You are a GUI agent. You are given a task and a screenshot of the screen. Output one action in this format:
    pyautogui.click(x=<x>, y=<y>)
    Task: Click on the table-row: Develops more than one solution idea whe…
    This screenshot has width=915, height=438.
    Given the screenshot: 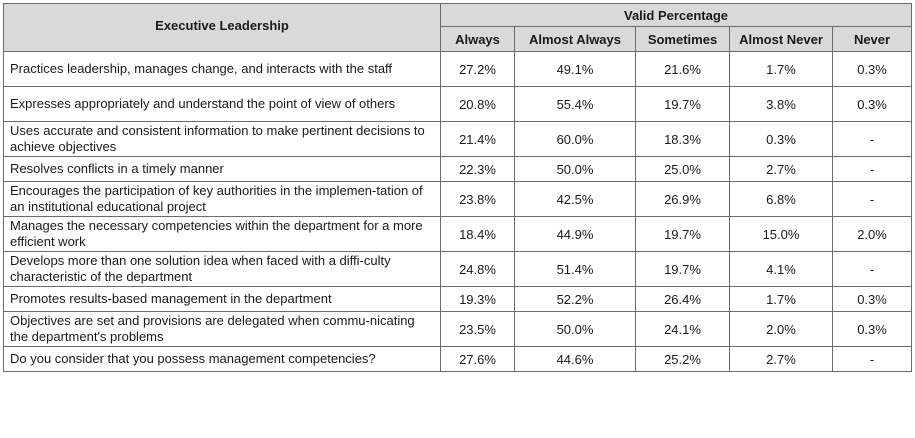 What is the action you would take?
    pyautogui.click(x=458, y=269)
    